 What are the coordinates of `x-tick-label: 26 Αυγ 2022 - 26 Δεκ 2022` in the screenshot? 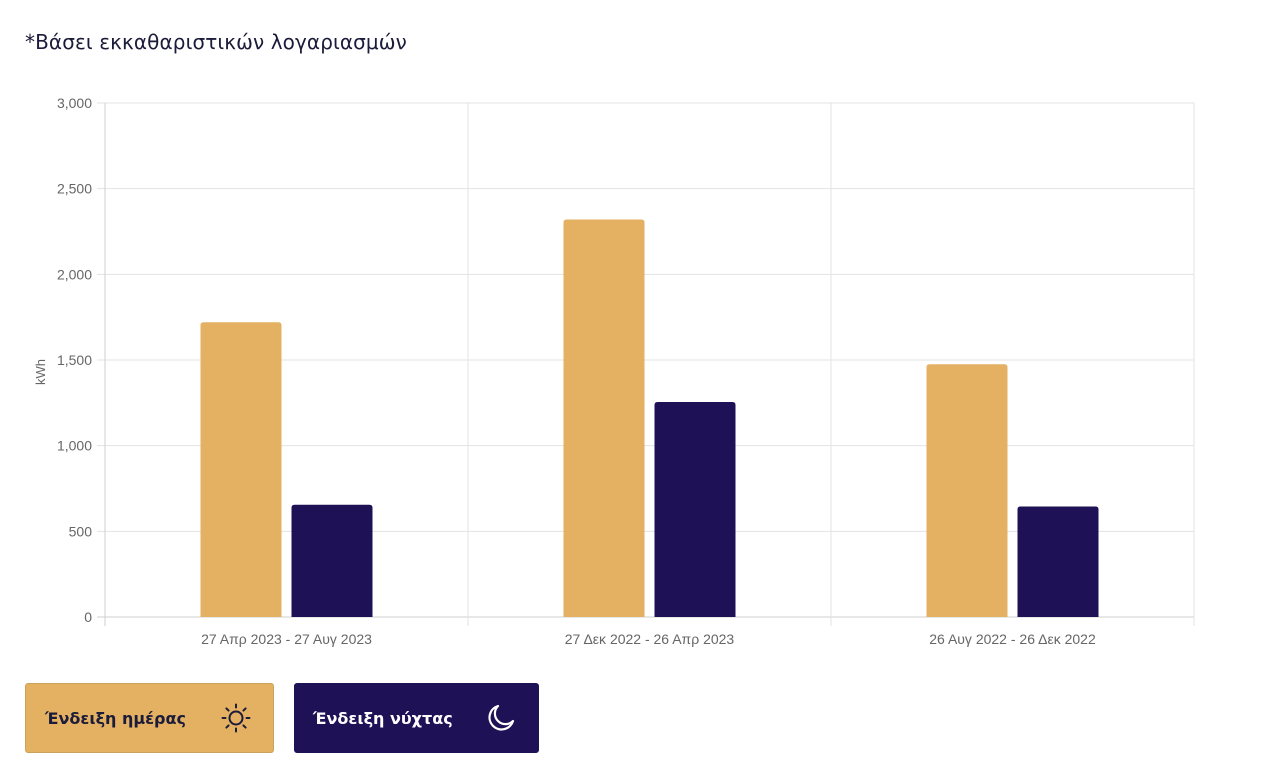 It's located at (1012, 639).